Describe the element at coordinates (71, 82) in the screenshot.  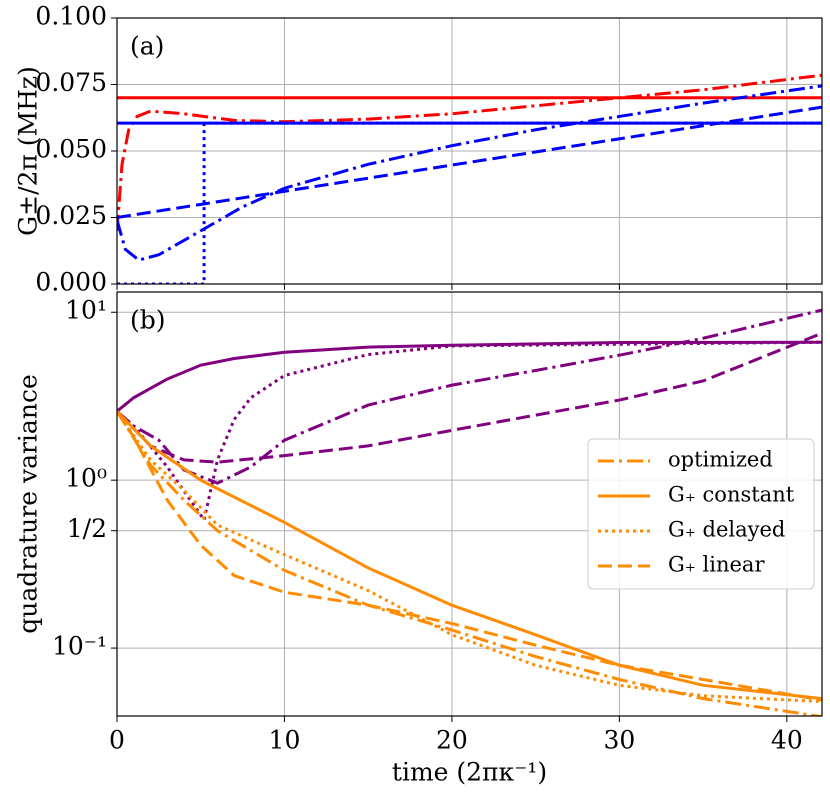
I see `y-tick-label: 0.075` at that location.